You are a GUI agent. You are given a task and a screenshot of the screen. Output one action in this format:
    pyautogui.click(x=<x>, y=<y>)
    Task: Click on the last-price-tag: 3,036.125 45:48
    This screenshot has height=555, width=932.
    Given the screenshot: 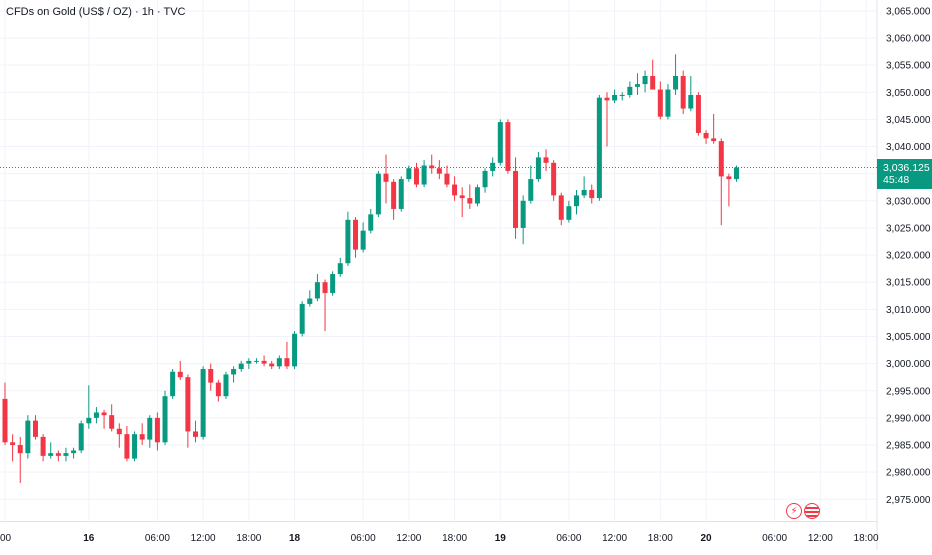 What is the action you would take?
    pyautogui.click(x=904, y=173)
    